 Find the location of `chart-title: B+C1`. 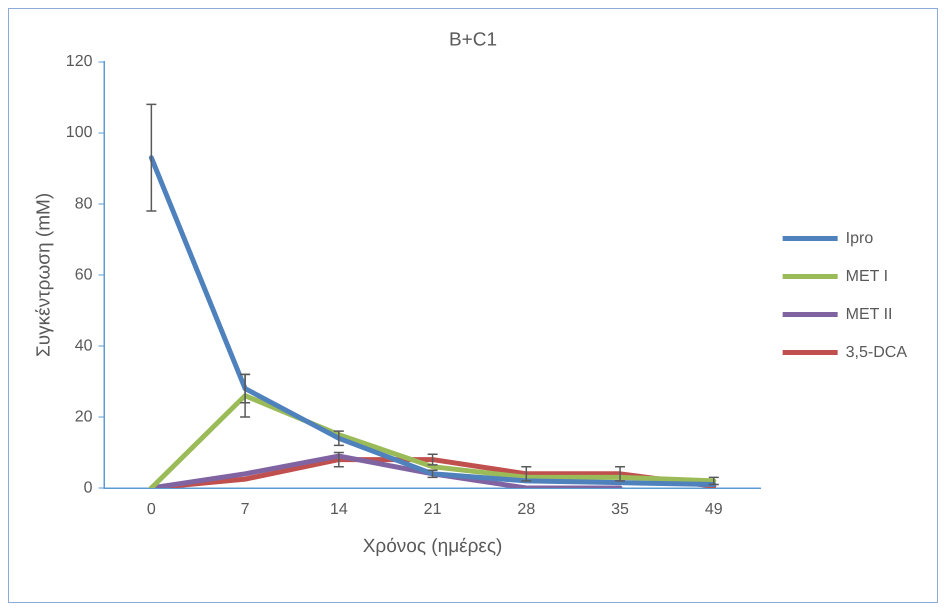

chart-title: B+C1 is located at coordinates (473, 40).